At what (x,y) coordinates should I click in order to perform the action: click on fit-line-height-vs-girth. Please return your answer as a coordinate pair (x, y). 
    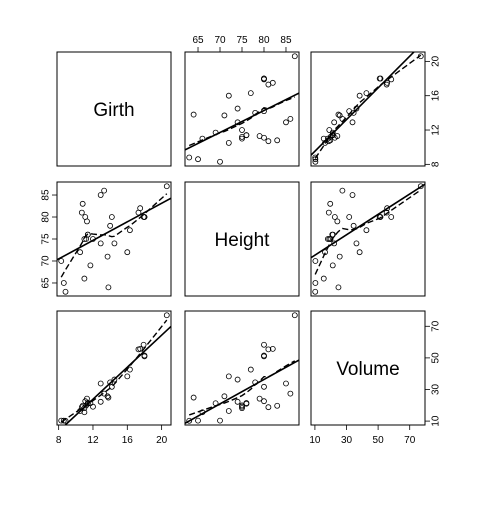
    Looking at the image, I should click on (114, 229).